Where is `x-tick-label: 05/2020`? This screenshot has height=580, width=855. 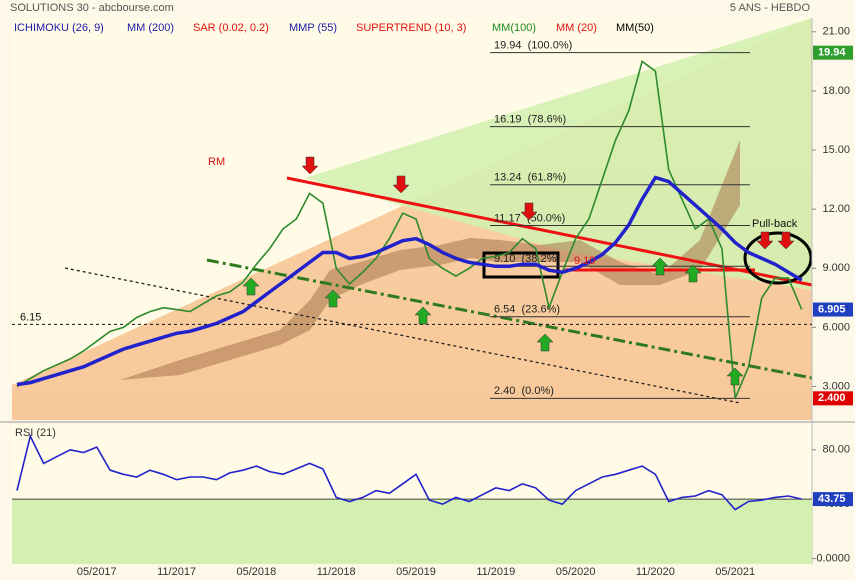 x-tick-label: 05/2020 is located at coordinates (576, 572).